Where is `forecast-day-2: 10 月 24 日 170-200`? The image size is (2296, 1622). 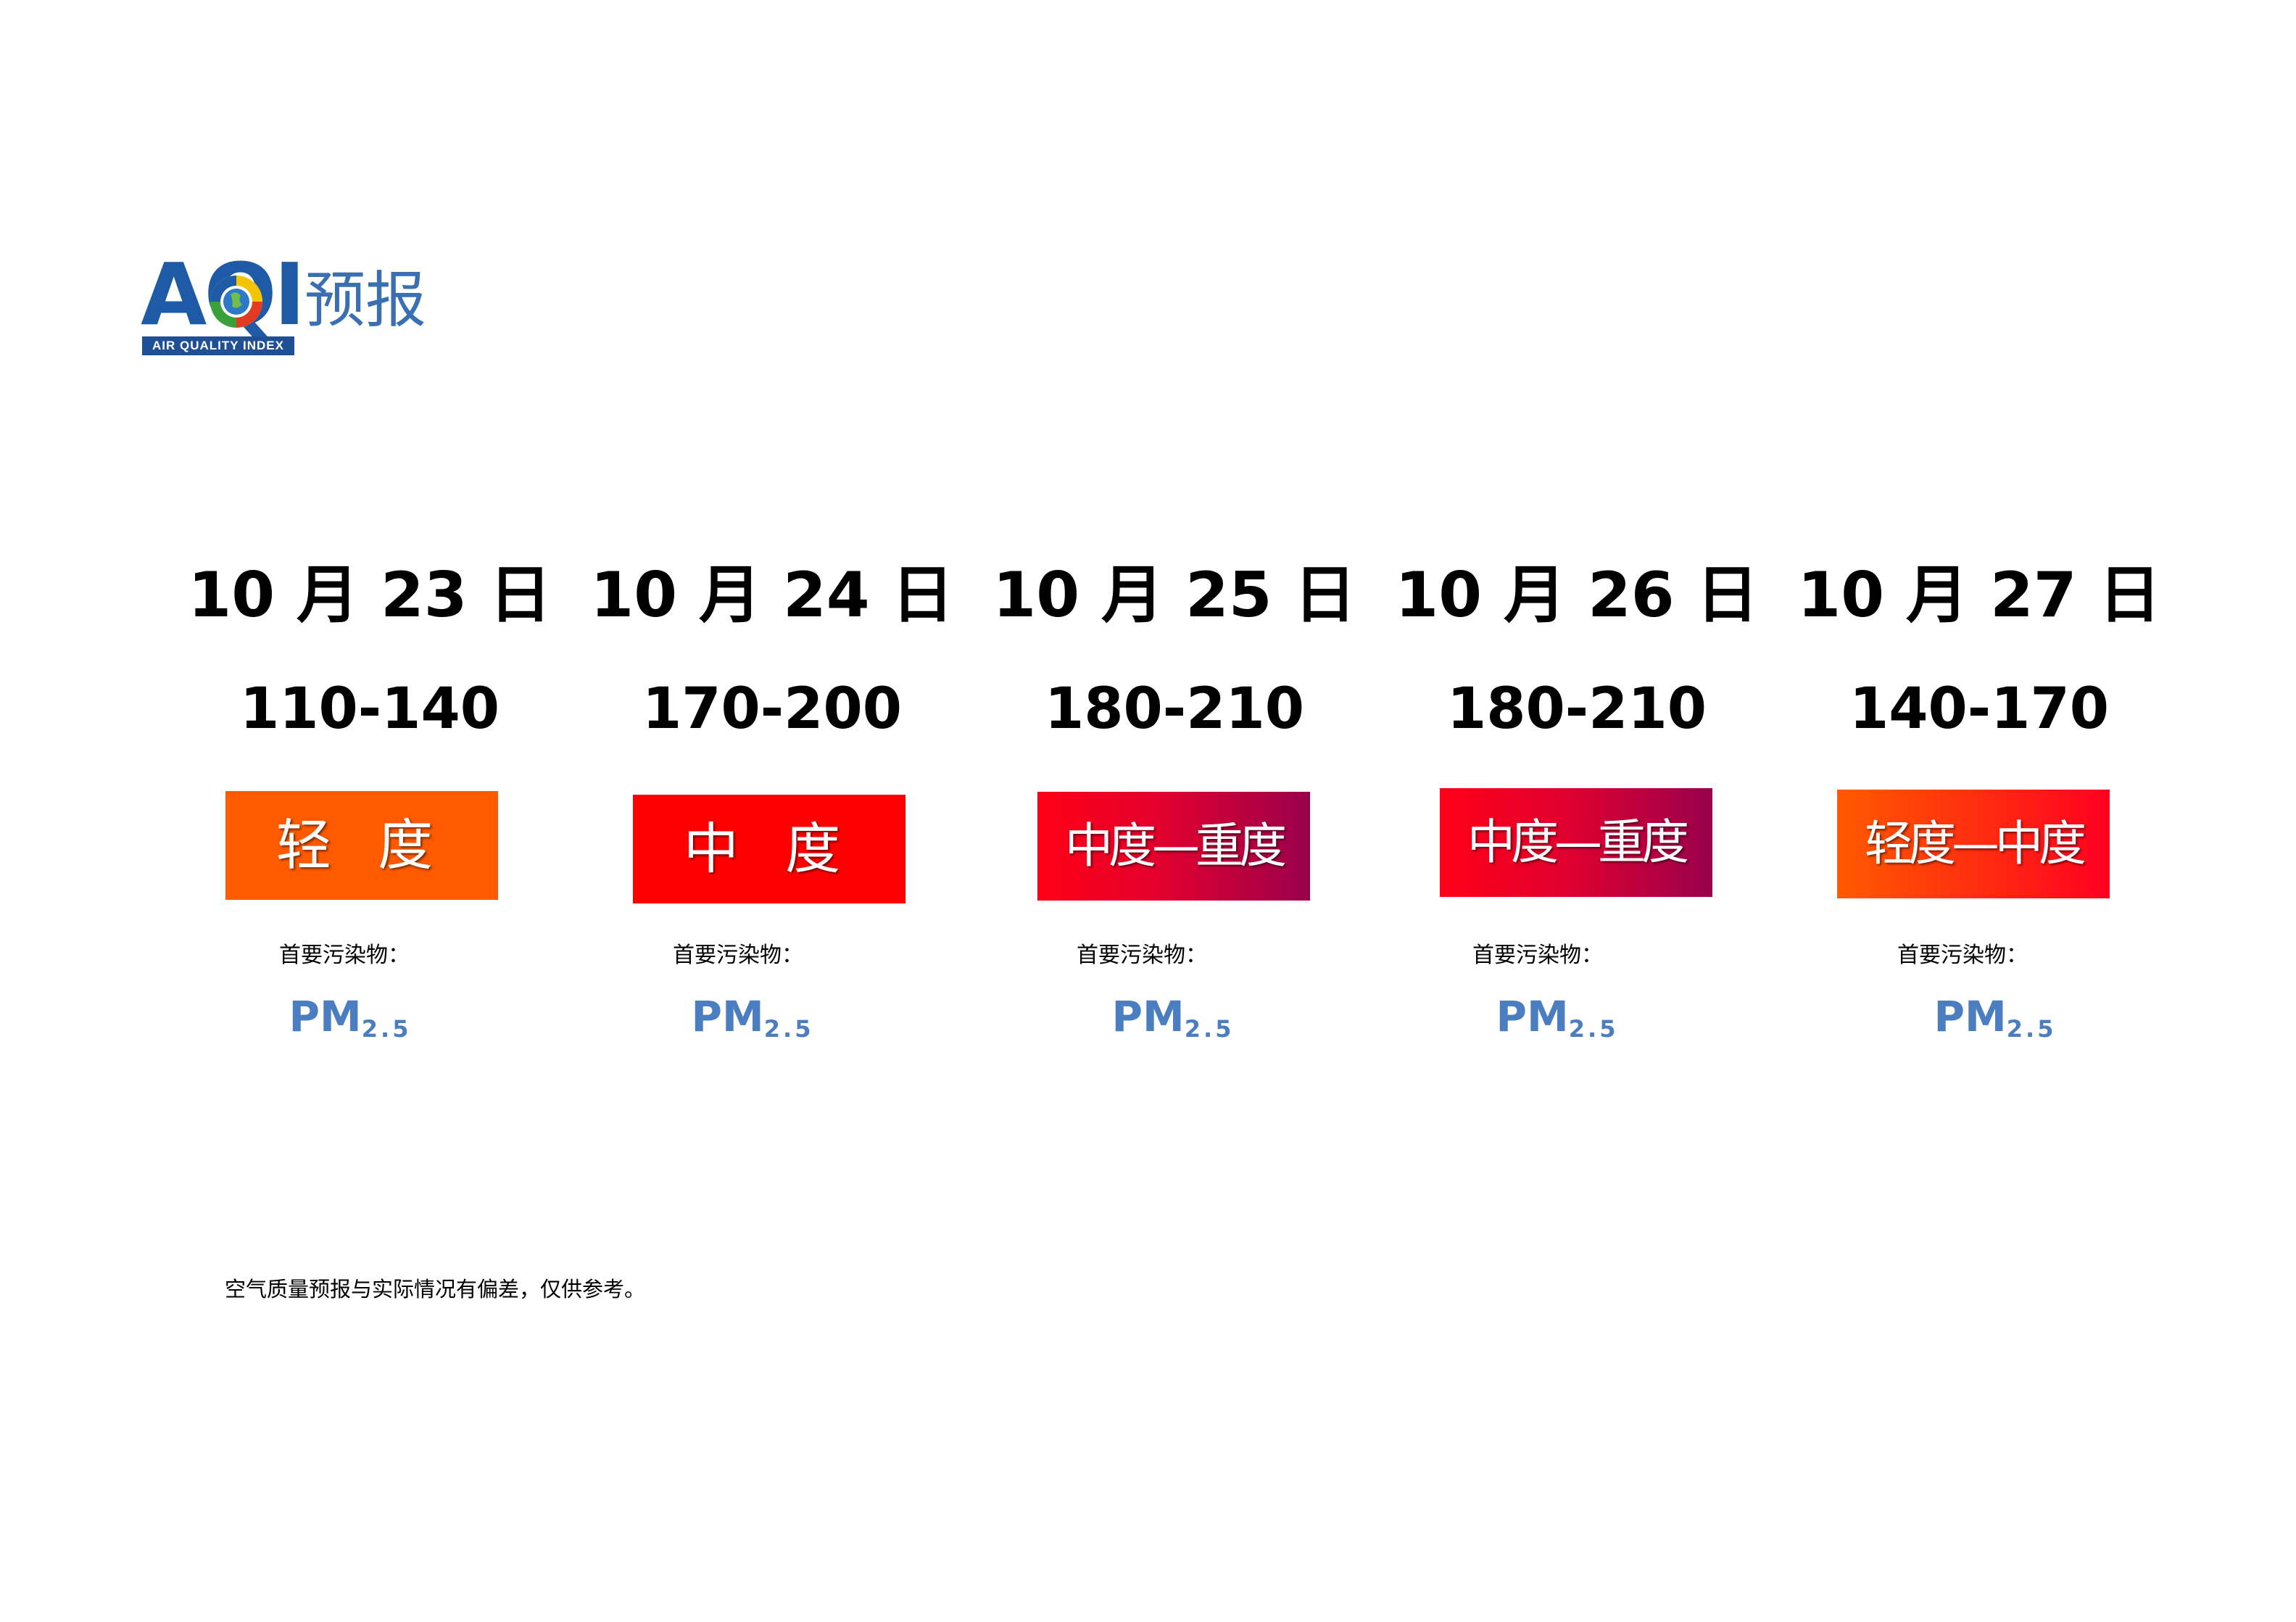
forecast-day-2: 10 月 24 日 170-200 is located at coordinates (772, 809).